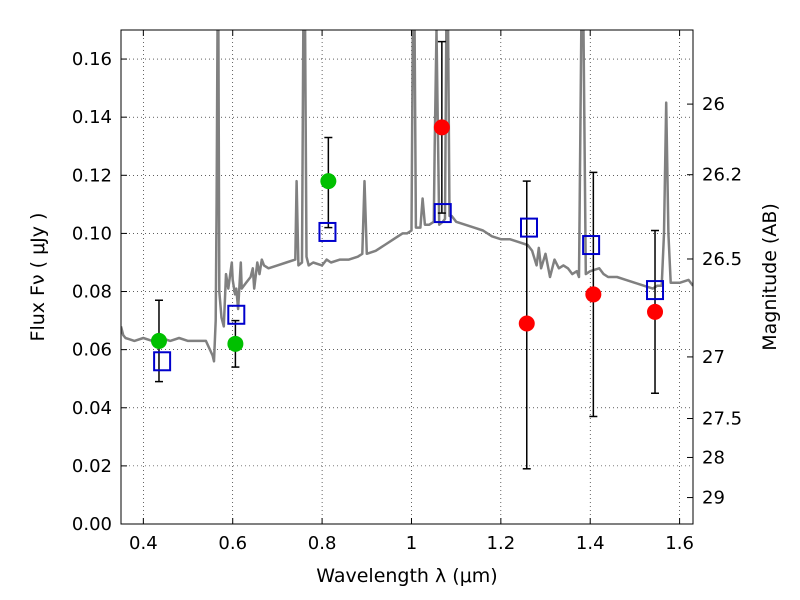  I want to click on y-tick-label: 0.04, so click(92, 408).